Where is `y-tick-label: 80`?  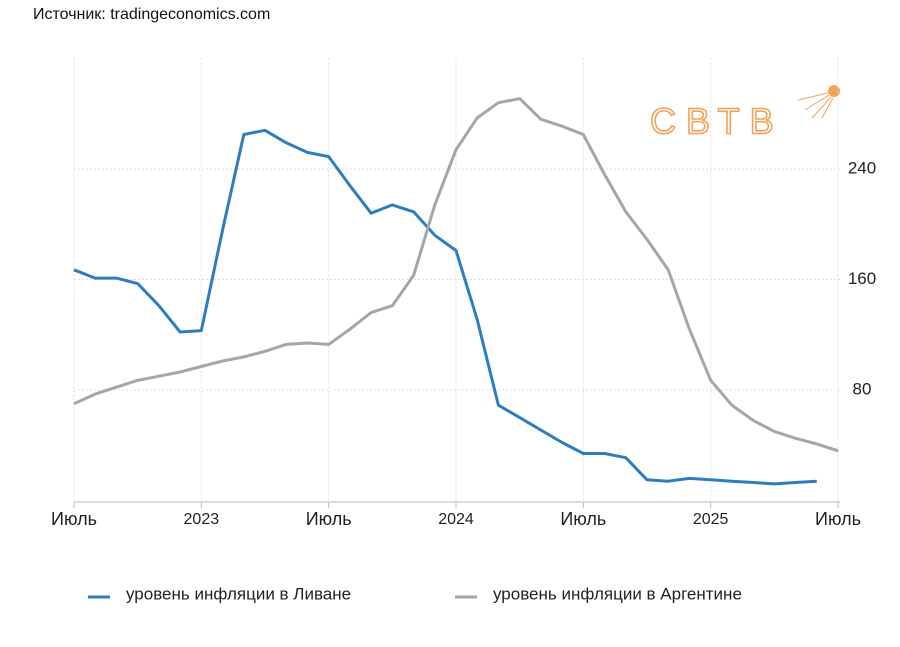
y-tick-label: 80 is located at coordinates (862, 388).